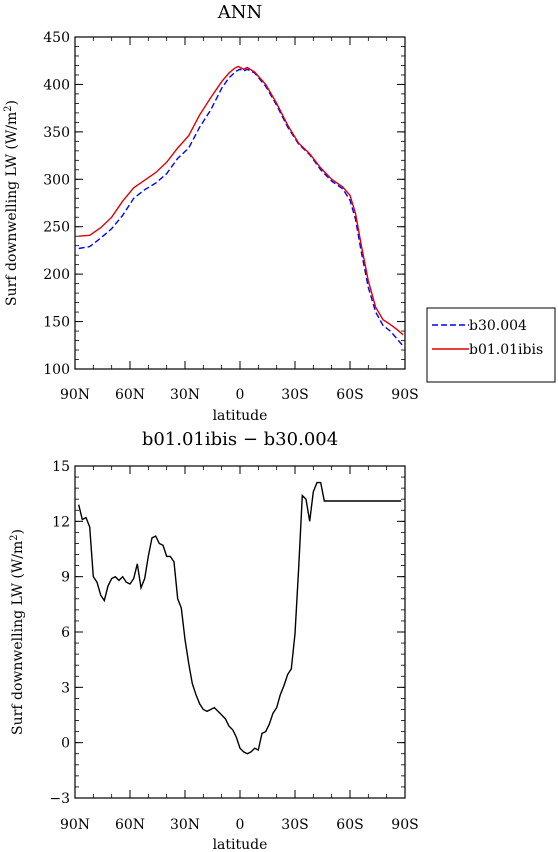 The height and width of the screenshot is (852, 558). Describe the element at coordinates (498, 326) in the screenshot. I see `legend-label: b30.004` at that location.